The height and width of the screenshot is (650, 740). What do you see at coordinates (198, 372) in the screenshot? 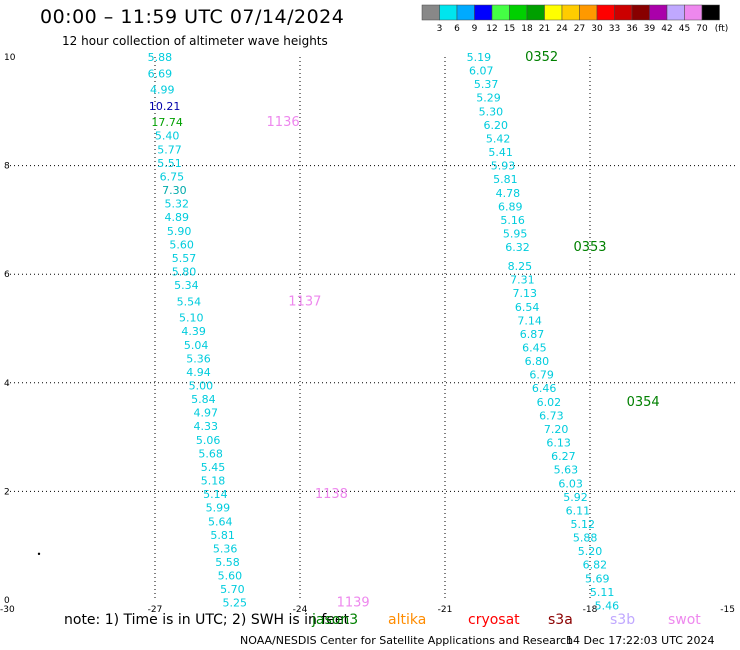
I see `data-value-label: 4.94` at bounding box center [198, 372].